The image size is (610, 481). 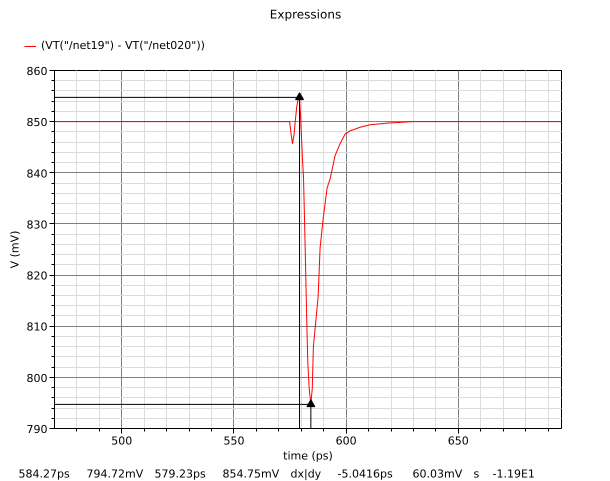 What do you see at coordinates (37, 327) in the screenshot?
I see `y-tick-label: 810` at bounding box center [37, 327].